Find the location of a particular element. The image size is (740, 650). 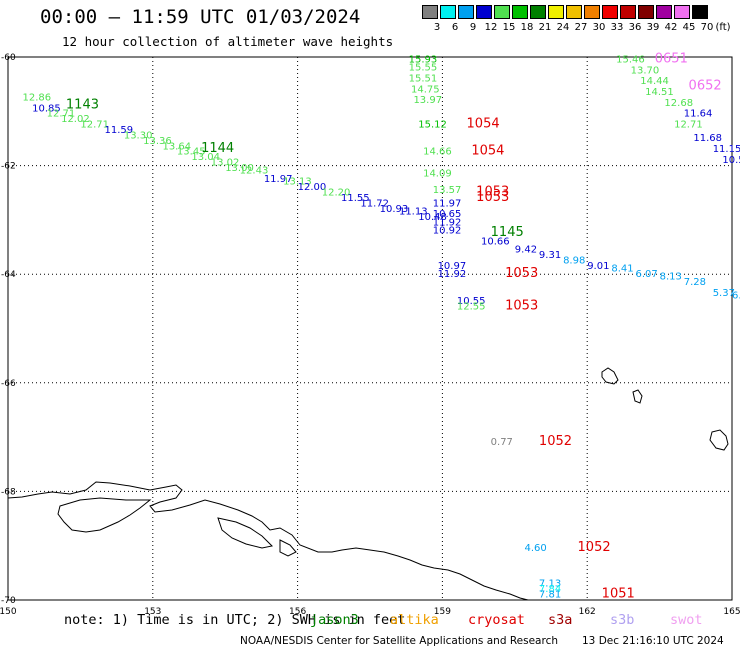

legend-label-21: 21 is located at coordinates (545, 27).